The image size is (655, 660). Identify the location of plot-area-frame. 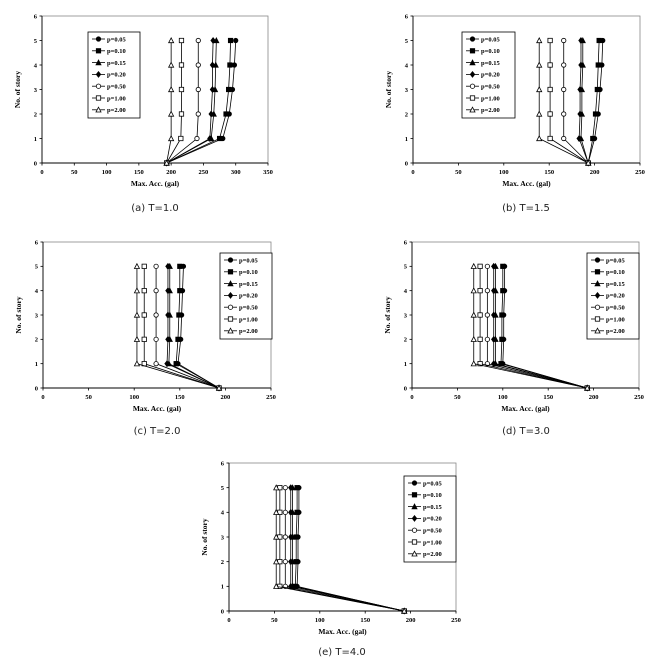
(526, 89).